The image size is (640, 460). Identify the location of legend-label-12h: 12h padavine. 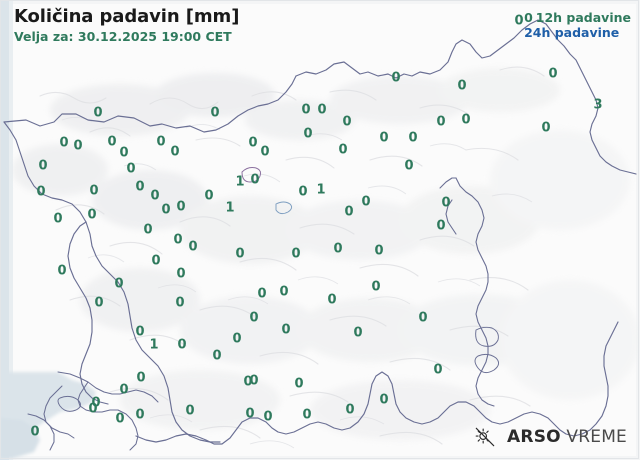
(583, 17).